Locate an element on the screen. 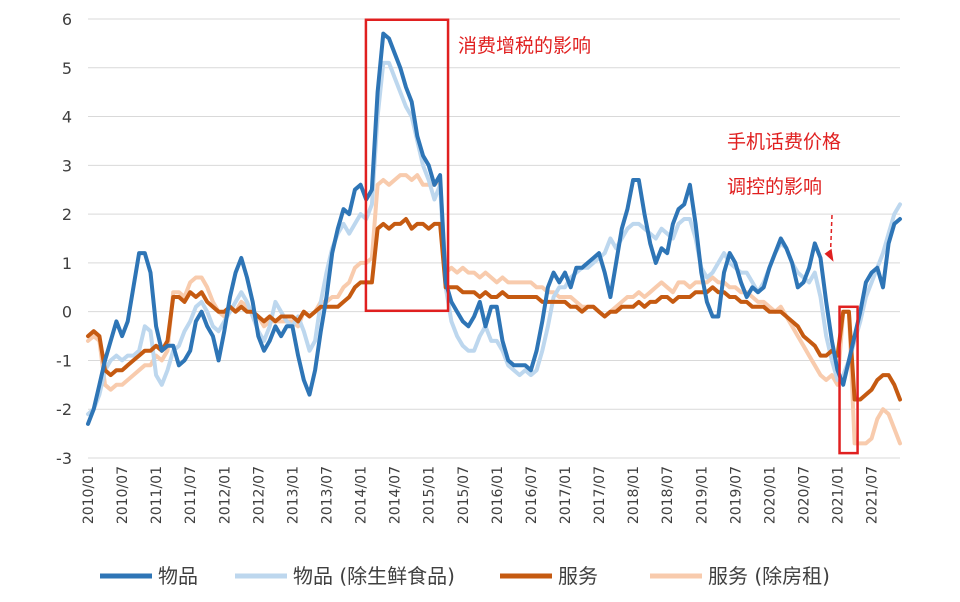  legend-label: 服务 is located at coordinates (578, 576).